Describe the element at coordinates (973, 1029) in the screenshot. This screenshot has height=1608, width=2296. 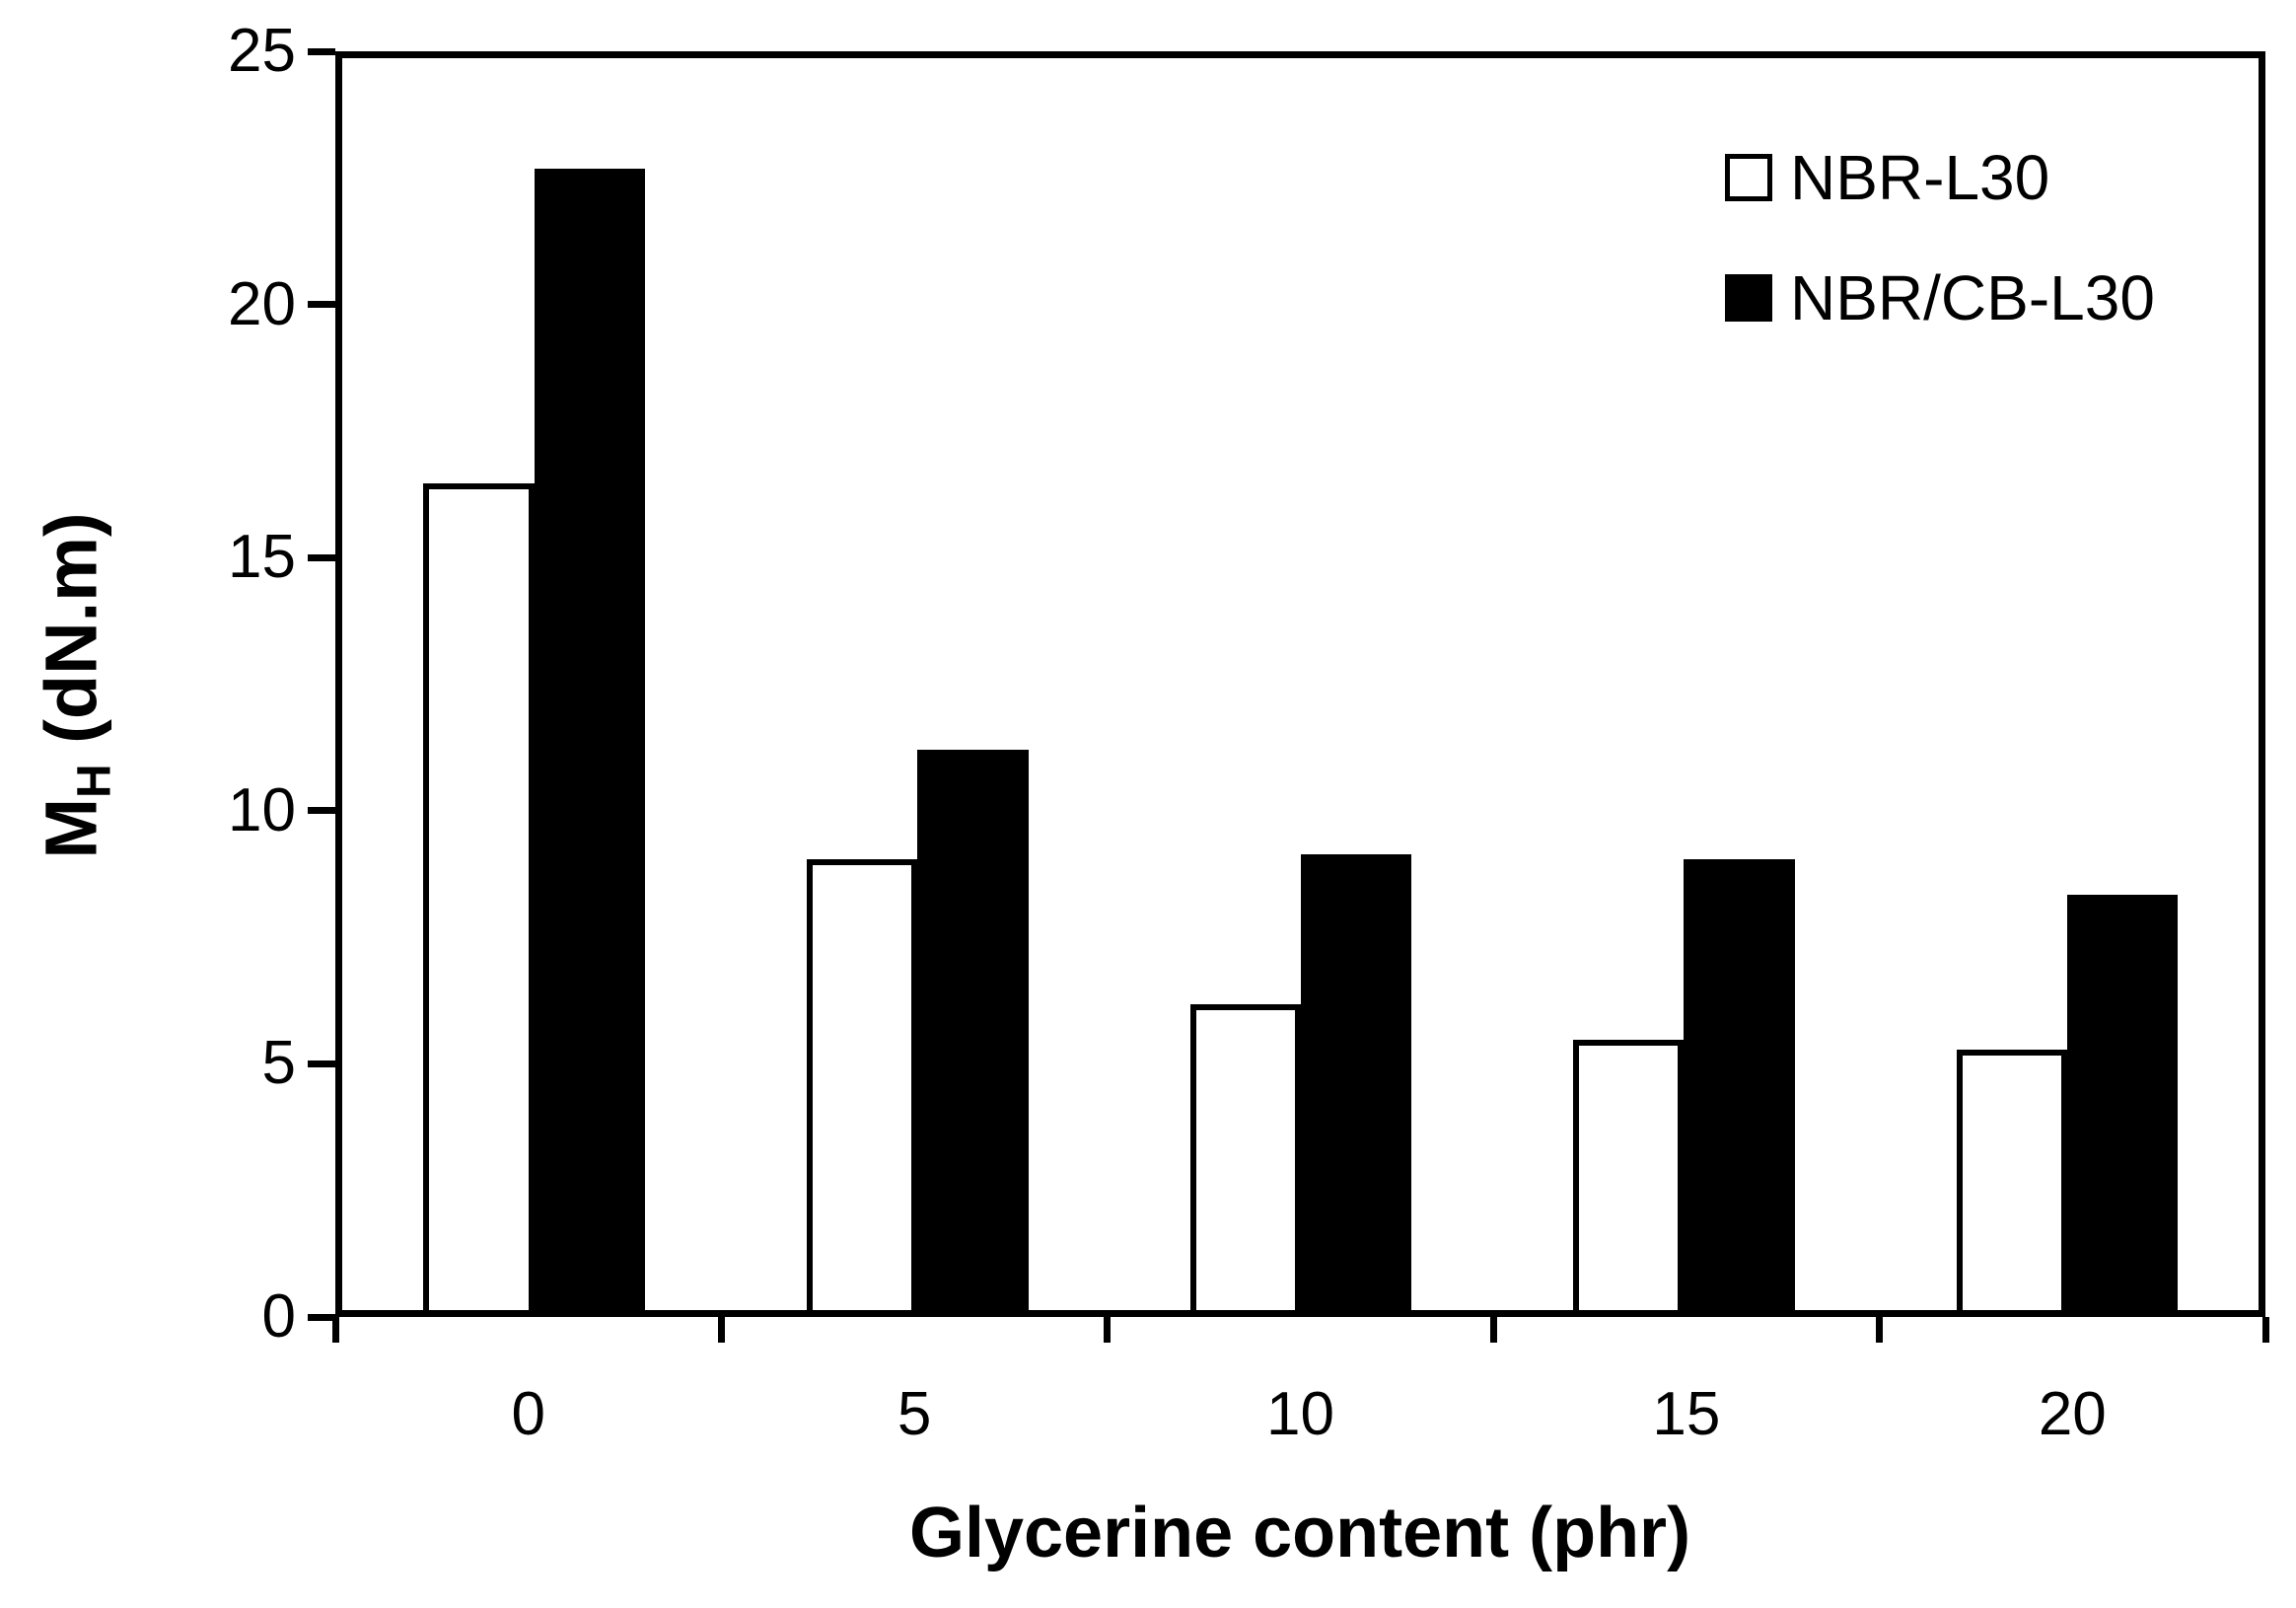
I see `bar-NBR/CB-L30-cat-5` at that location.